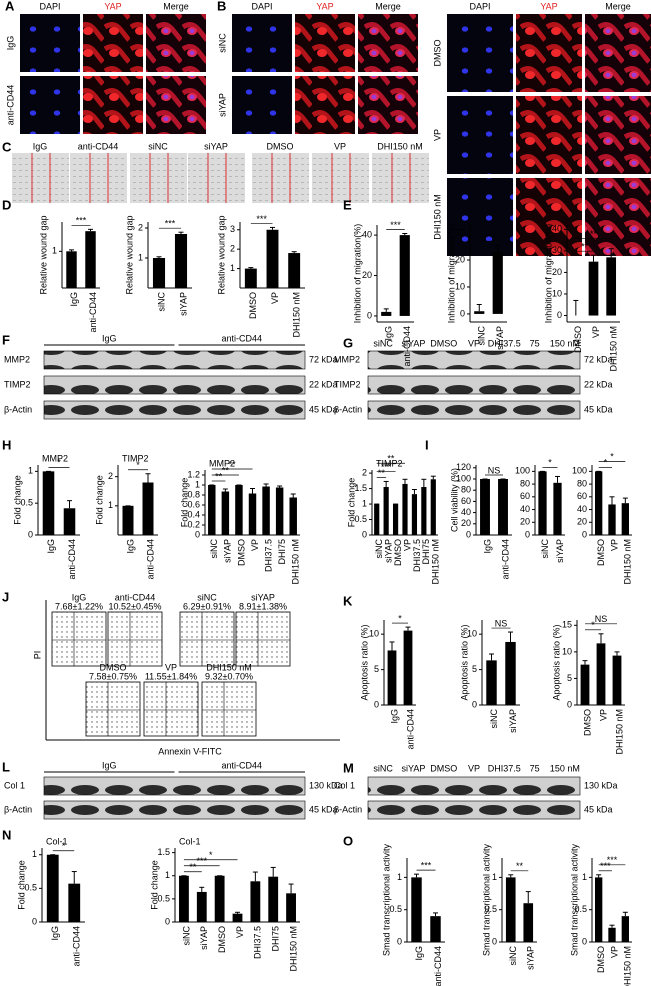 The width and height of the screenshot is (651, 986). I want to click on x-tick-label: DHI37.5, so click(417, 555).